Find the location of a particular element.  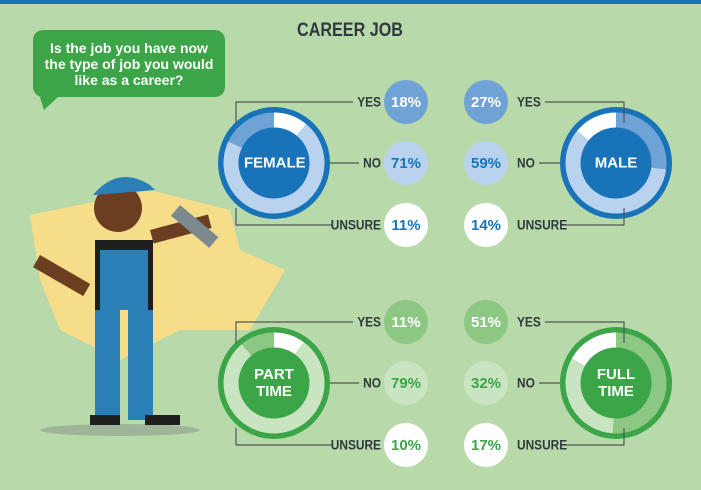

value-label: 32% is located at coordinates (486, 383).